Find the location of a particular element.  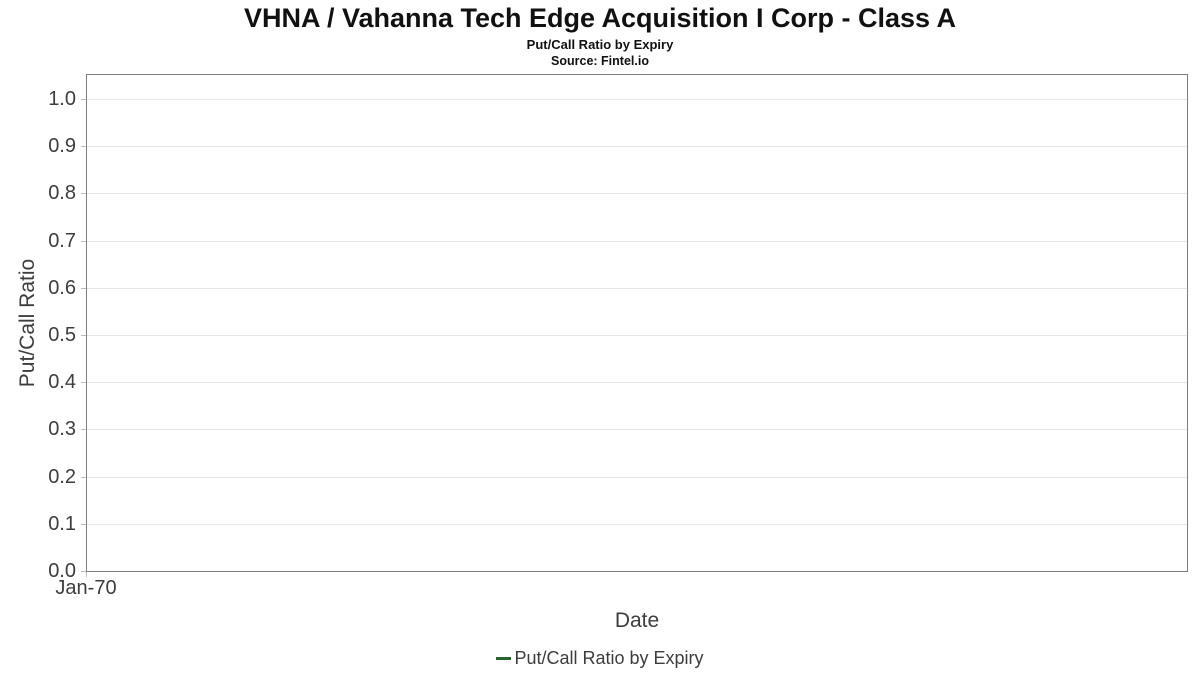

y-tick-label-0.1: 0.1 is located at coordinates (62, 523).